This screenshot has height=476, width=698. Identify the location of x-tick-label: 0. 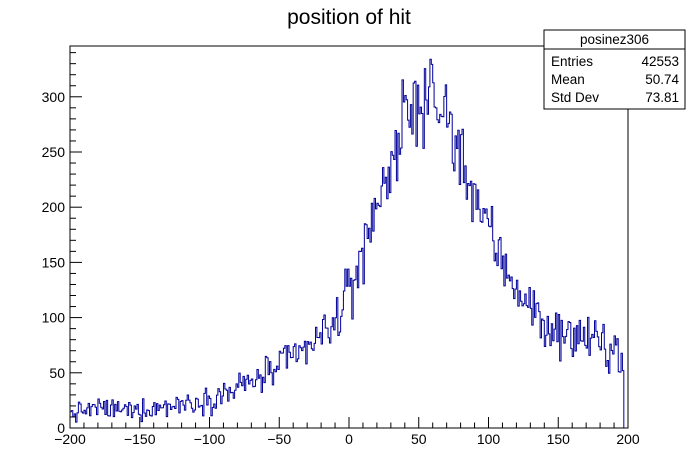
(349, 439).